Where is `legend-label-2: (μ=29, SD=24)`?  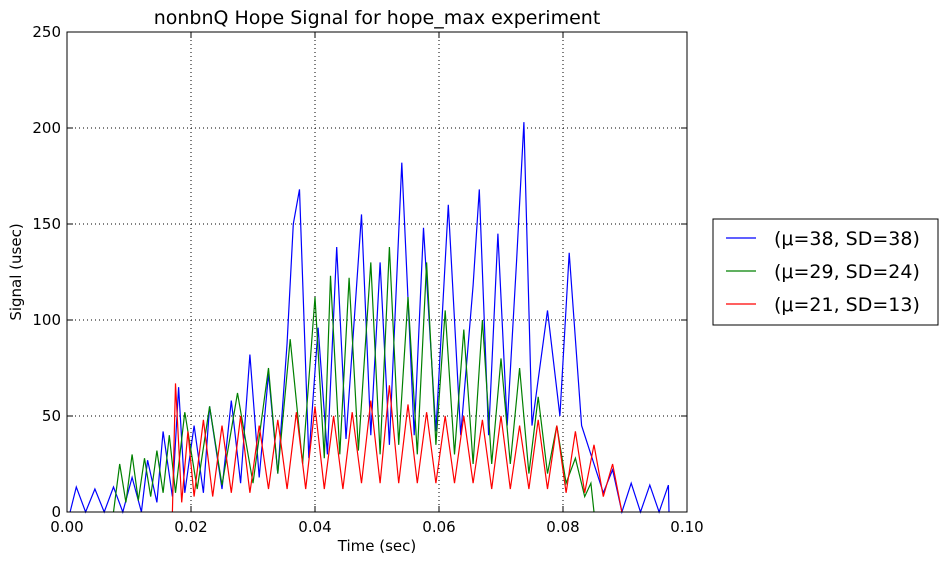 legend-label-2: (μ=29, SD=24) is located at coordinates (847, 272).